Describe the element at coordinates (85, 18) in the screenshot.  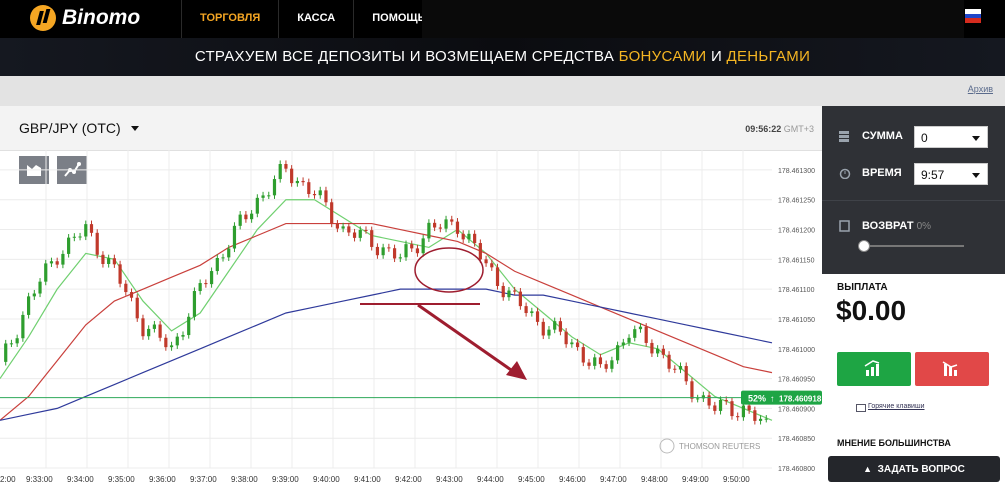
I see `logo: Binomo` at that location.